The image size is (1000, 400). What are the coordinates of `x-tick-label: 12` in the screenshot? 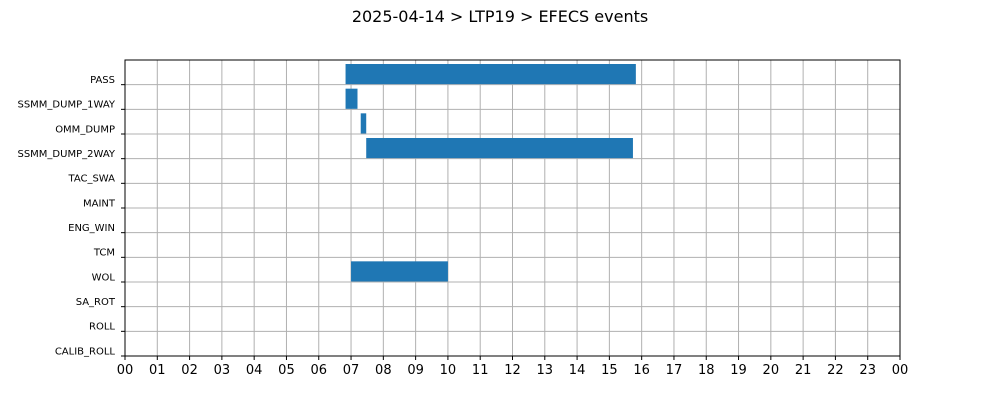 It's located at (512, 370).